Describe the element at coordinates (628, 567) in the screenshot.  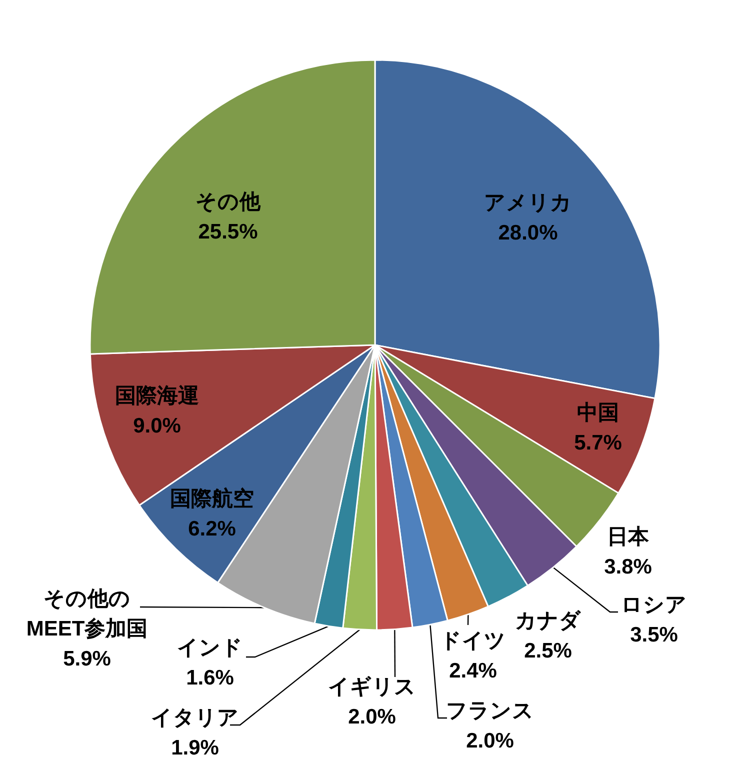
I see `data-label: 3.8%` at that location.